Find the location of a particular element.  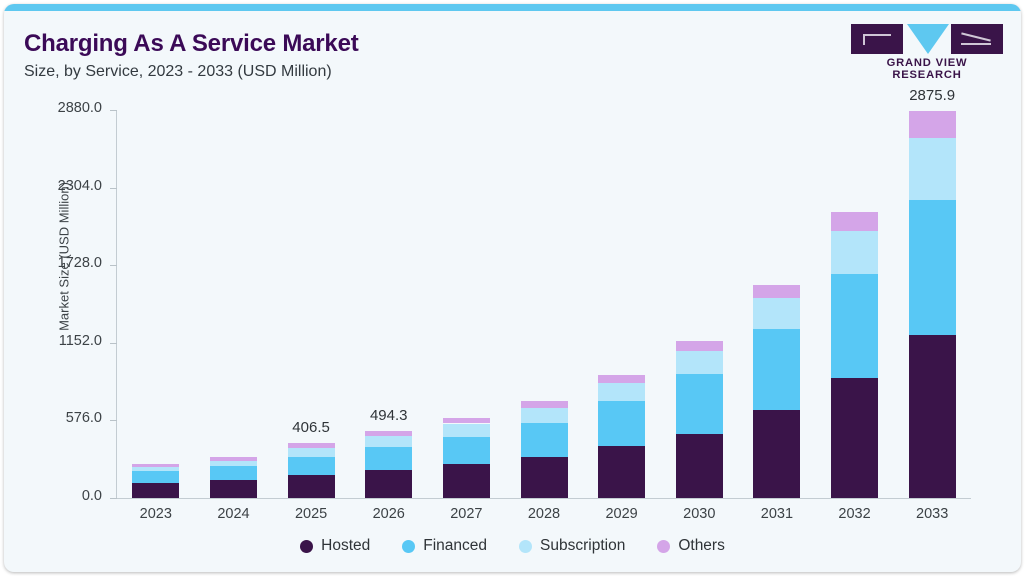

bar-2026 is located at coordinates (389, 464).